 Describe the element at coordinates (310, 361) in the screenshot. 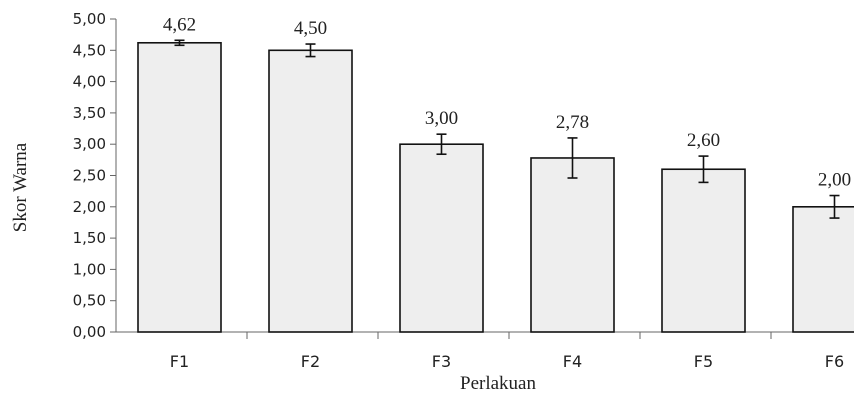

I see `x-tick-label-f2: F2` at that location.